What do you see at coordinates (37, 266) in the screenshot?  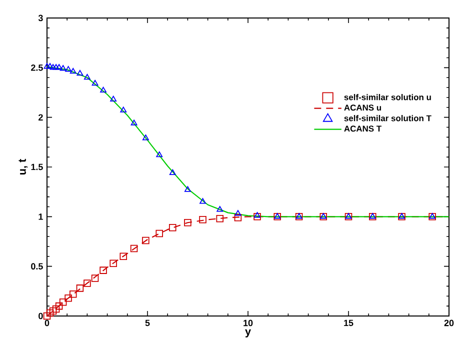 I see `y-tick-label: 0.5` at bounding box center [37, 266].